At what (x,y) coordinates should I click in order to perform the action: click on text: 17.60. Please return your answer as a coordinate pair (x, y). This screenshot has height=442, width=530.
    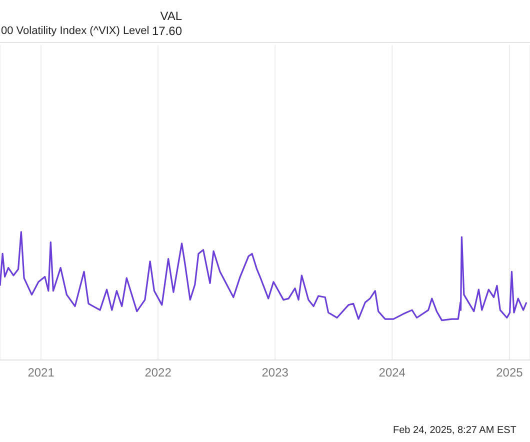
    Looking at the image, I should click on (167, 31).